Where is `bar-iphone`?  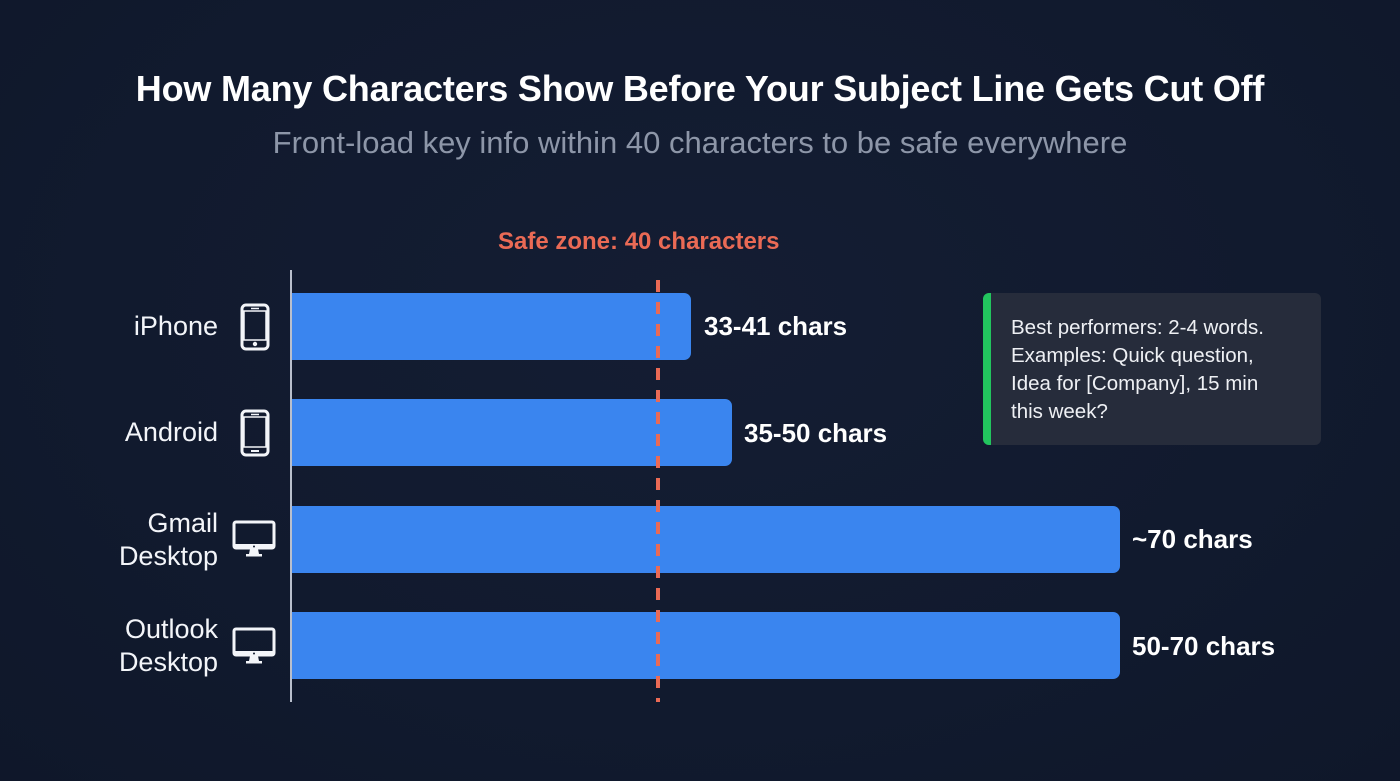 bar-iphone is located at coordinates (491, 326).